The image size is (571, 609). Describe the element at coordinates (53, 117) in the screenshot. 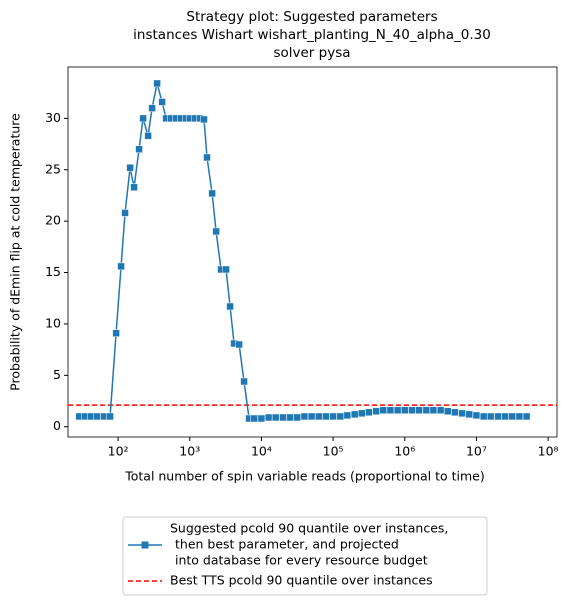

I see `y-tick-label: 30` at that location.